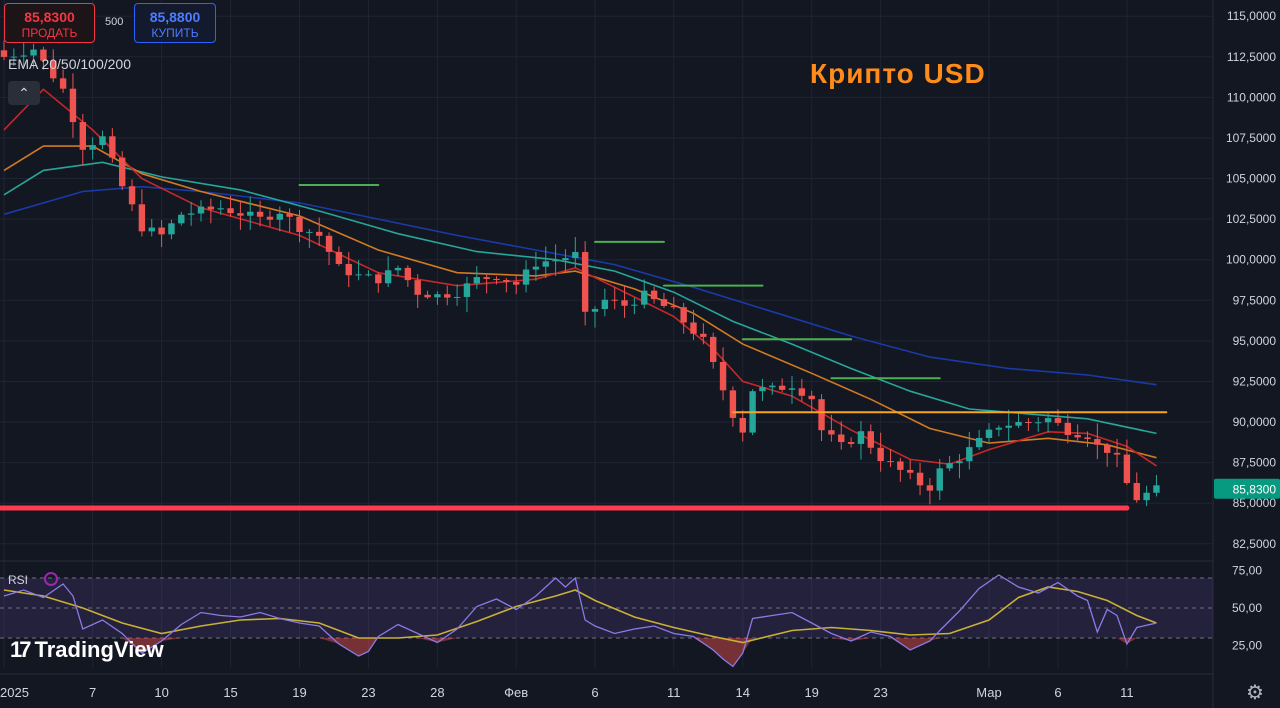 Image resolution: width=1280 pixels, height=708 pixels. Describe the element at coordinates (230, 692) in the screenshot. I see `time-tick-label: 15` at that location.